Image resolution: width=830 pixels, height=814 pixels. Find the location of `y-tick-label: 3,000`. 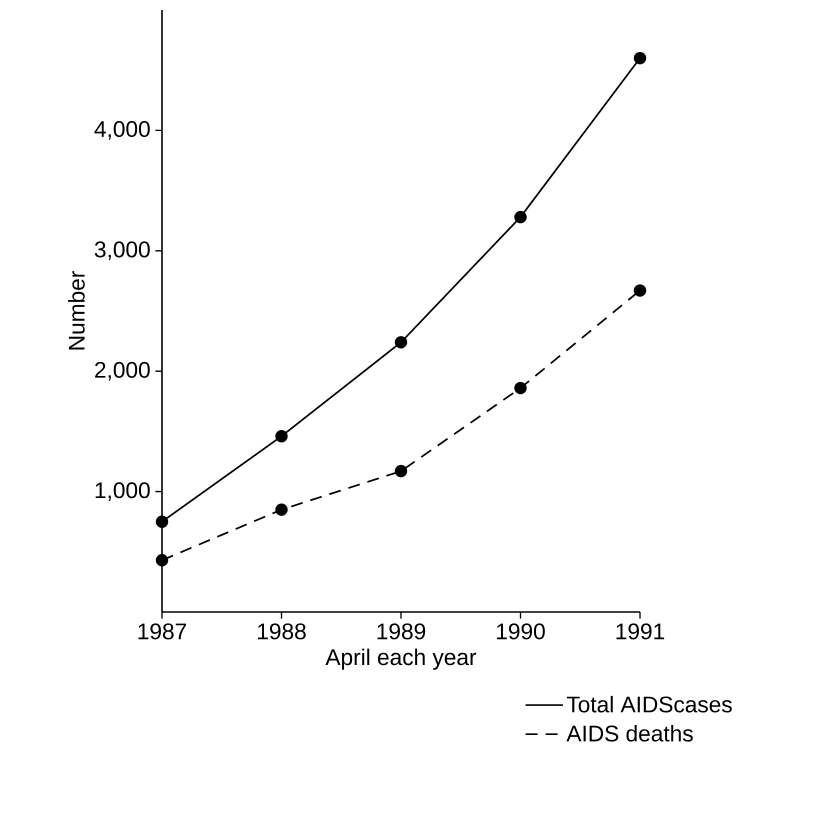

y-tick-label: 3,000 is located at coordinates (122, 250).